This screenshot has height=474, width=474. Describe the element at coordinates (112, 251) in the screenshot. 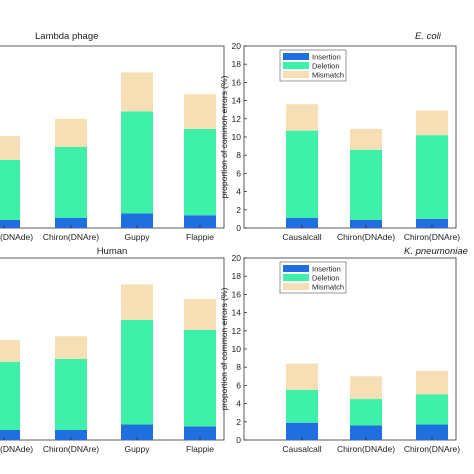

I see `panel-title: Human` at that location.